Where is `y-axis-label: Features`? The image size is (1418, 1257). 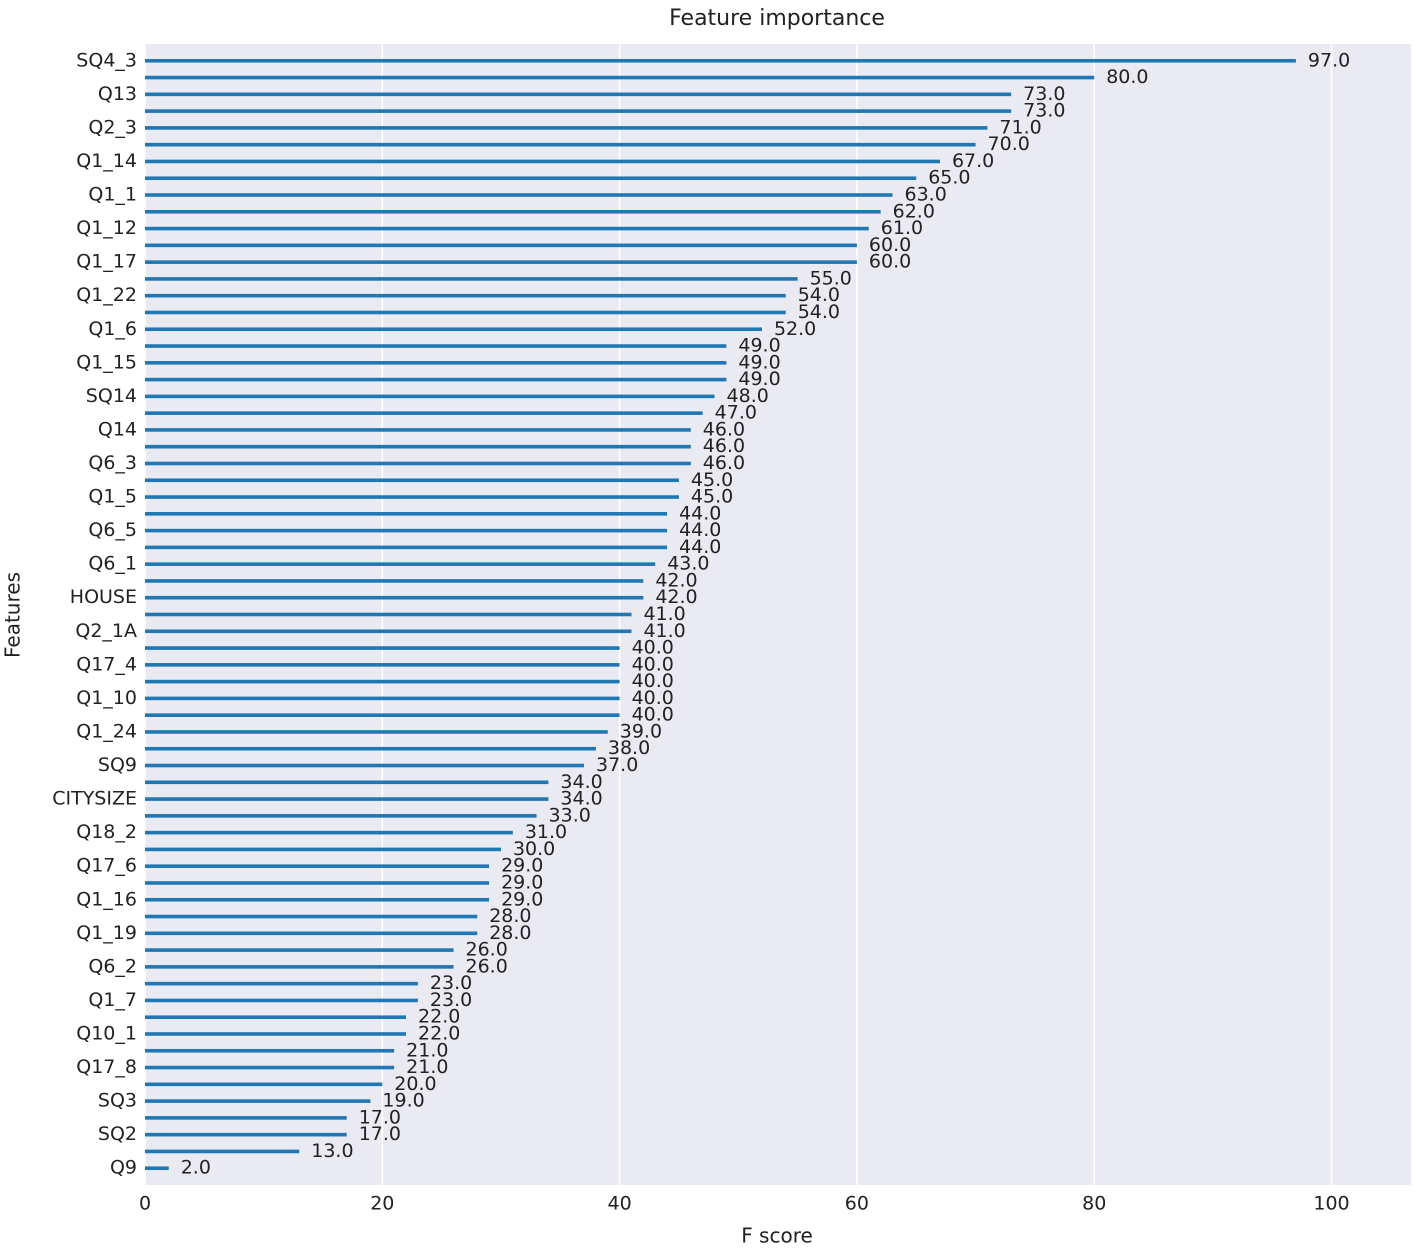 y-axis-label: Features is located at coordinates (13, 615).